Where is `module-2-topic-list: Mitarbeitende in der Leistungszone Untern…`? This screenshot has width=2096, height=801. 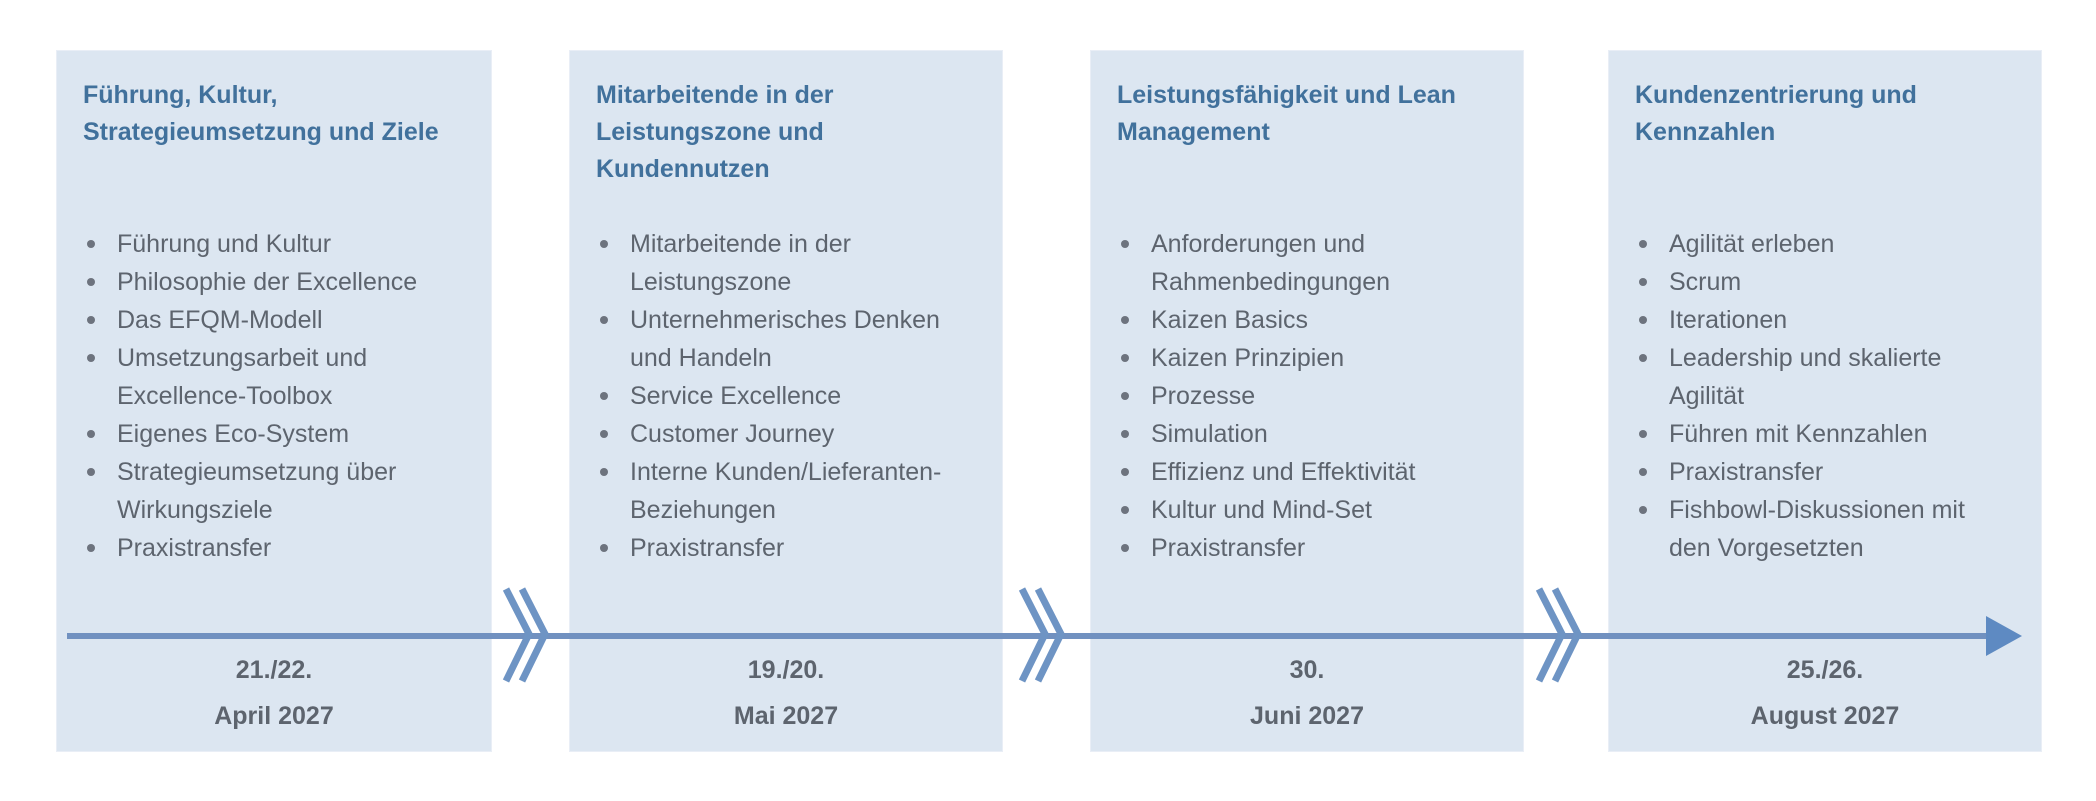
module-2-topic-list: Mitarbeitende in der Leistungszone Untern… is located at coordinates (773, 396).